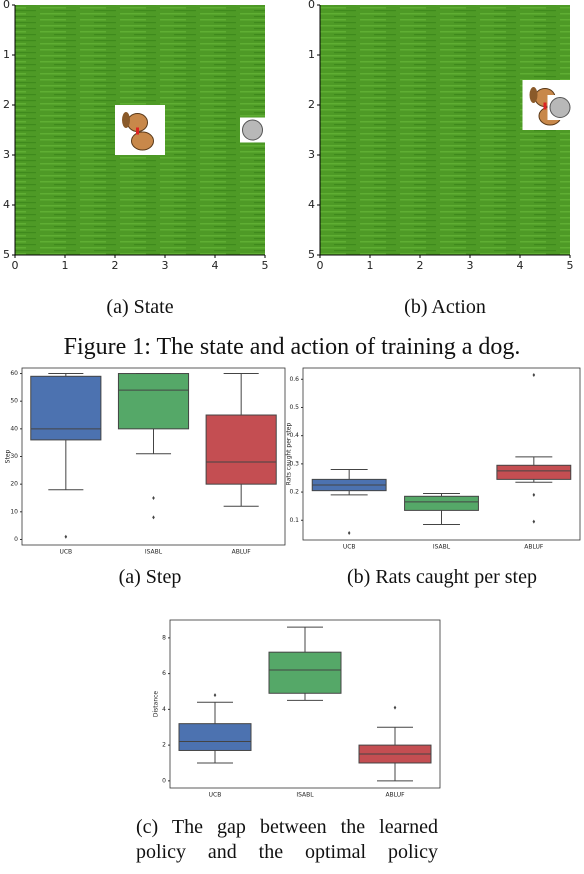  What do you see at coordinates (289, 454) in the screenshot?
I see `y-axis-label: Rats caught per step` at bounding box center [289, 454].